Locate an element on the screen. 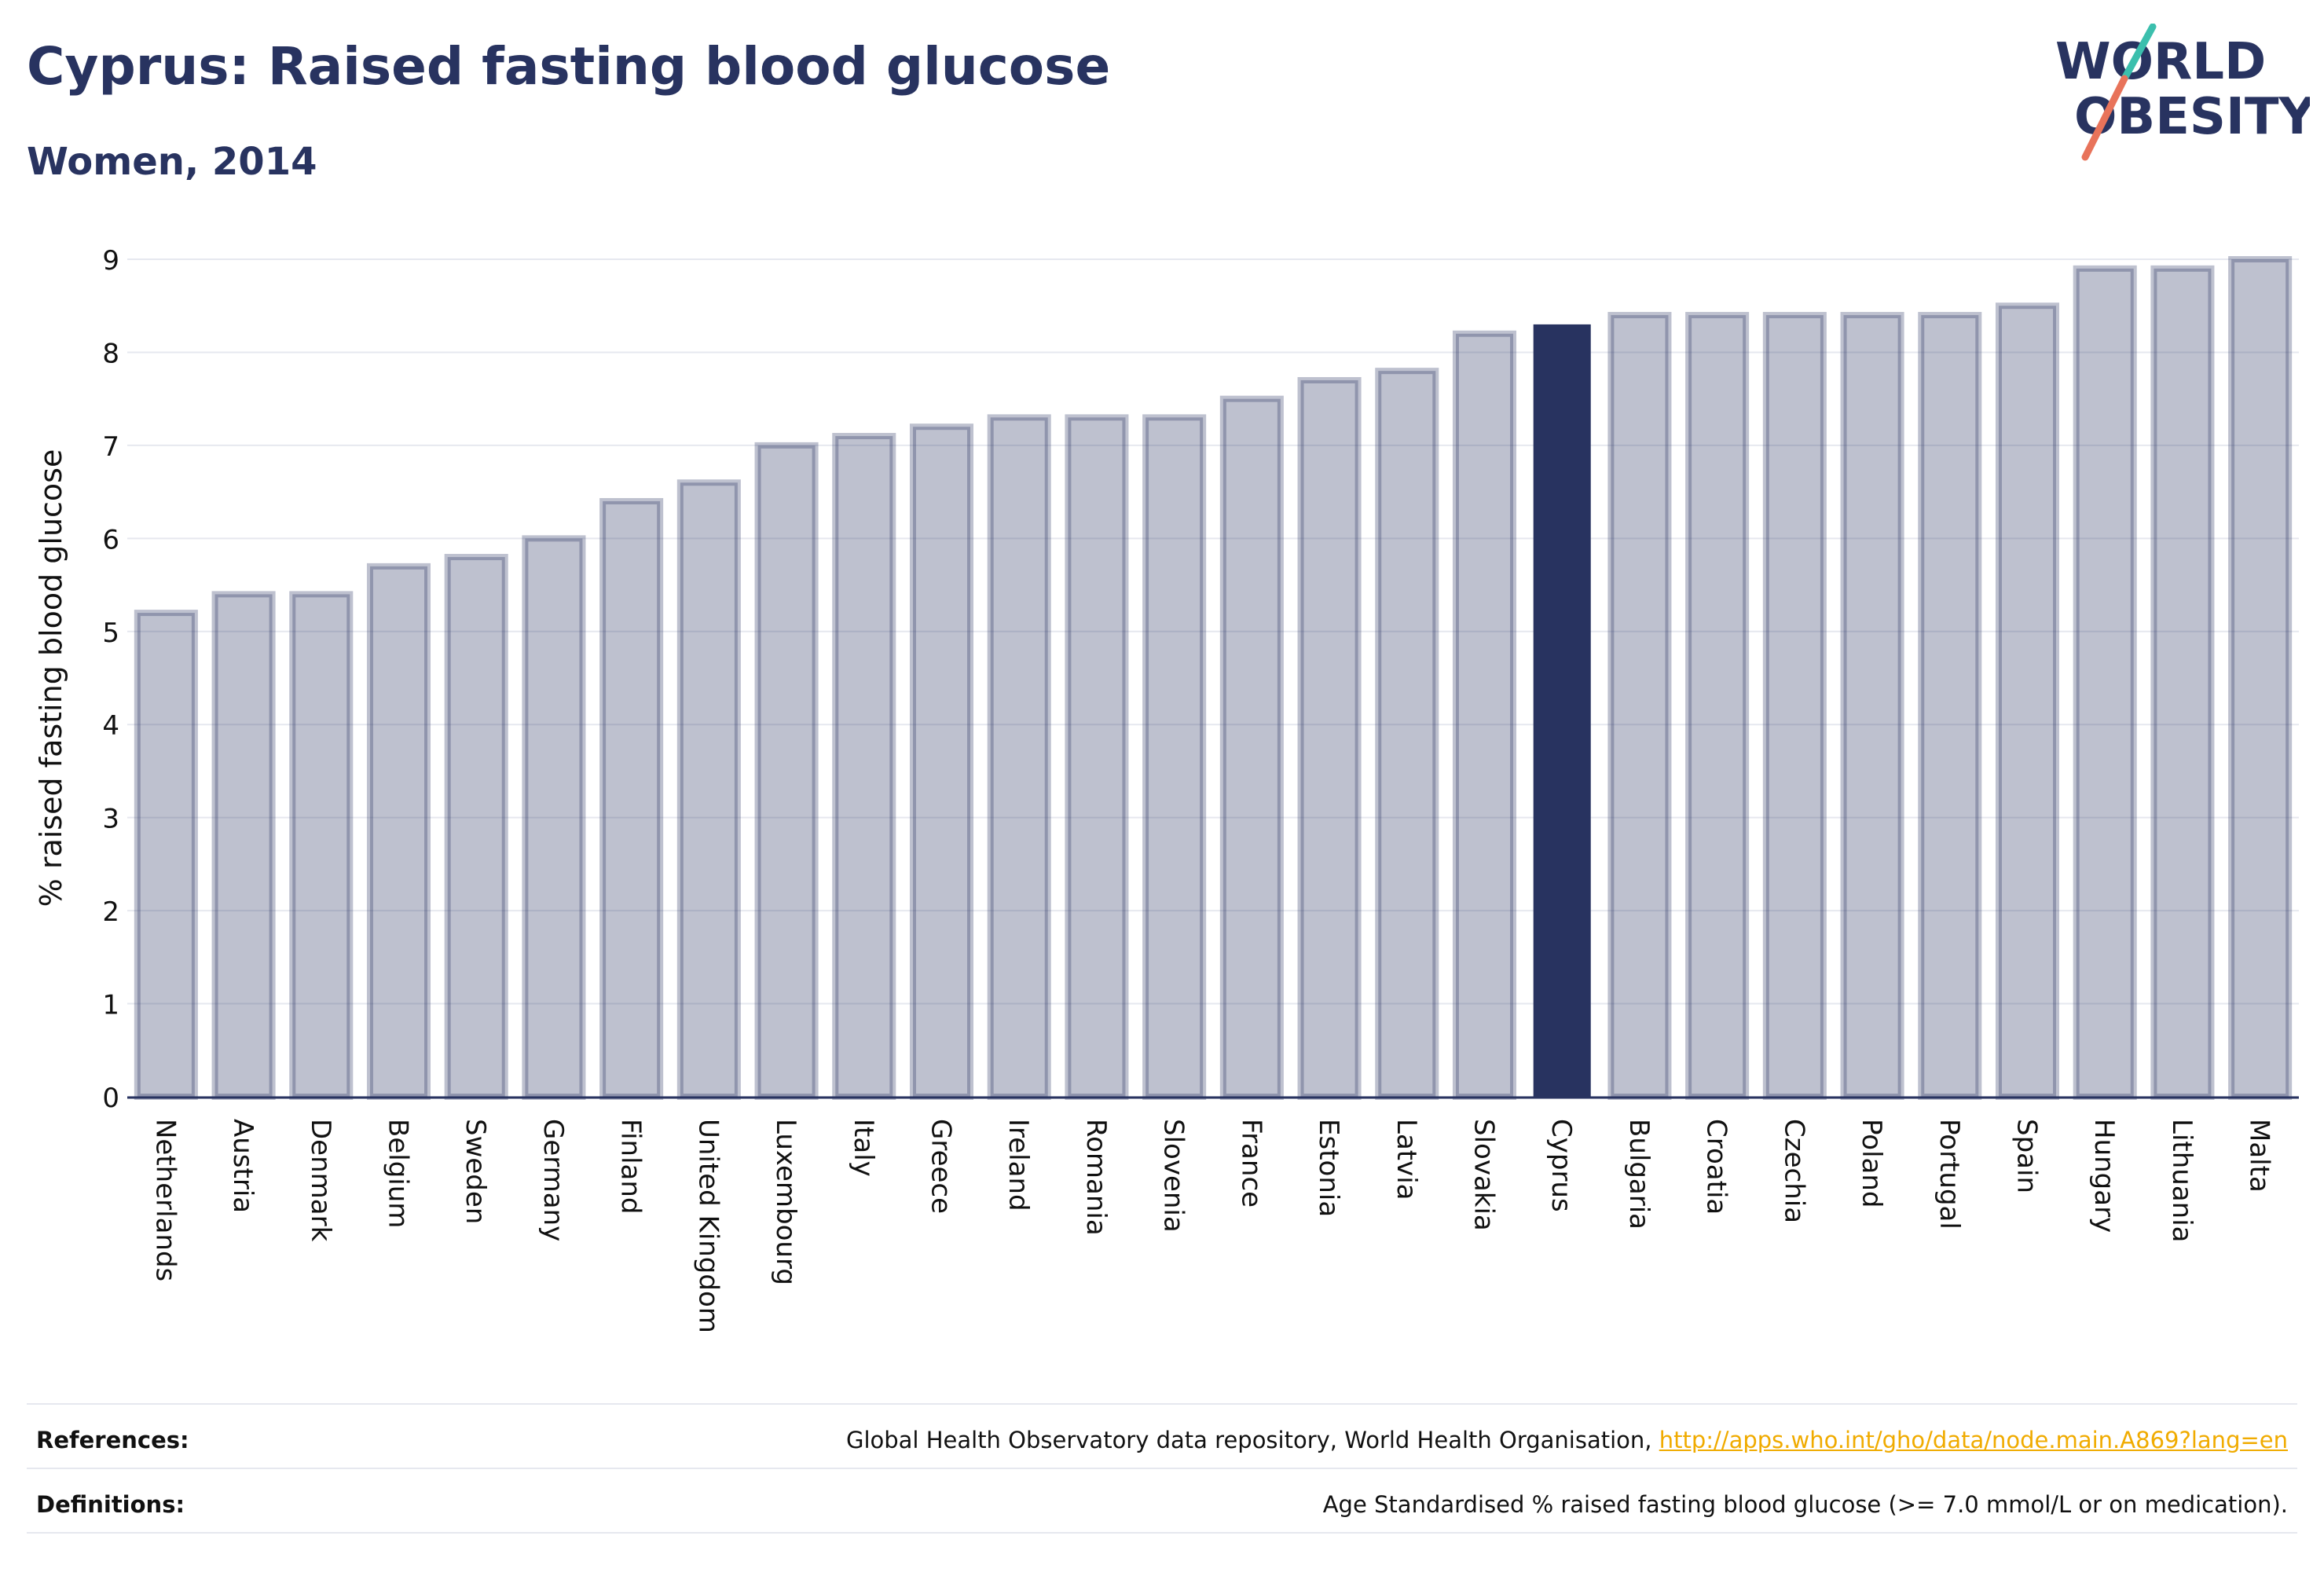  bar-romania is located at coordinates (1097, 757).